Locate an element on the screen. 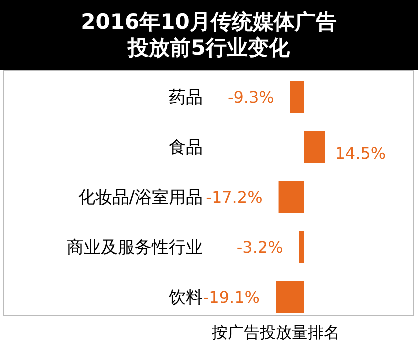 The image size is (418, 345). annotation: 按广告投放量排名 is located at coordinates (276, 332).